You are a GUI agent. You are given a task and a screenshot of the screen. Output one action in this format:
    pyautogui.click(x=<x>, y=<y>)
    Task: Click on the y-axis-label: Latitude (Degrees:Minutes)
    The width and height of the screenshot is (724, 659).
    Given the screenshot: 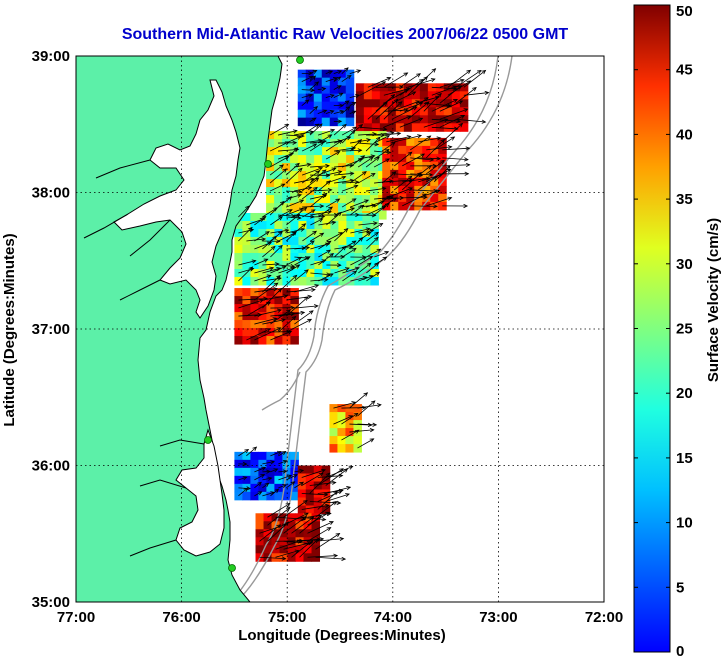 What is the action you would take?
    pyautogui.click(x=9, y=329)
    